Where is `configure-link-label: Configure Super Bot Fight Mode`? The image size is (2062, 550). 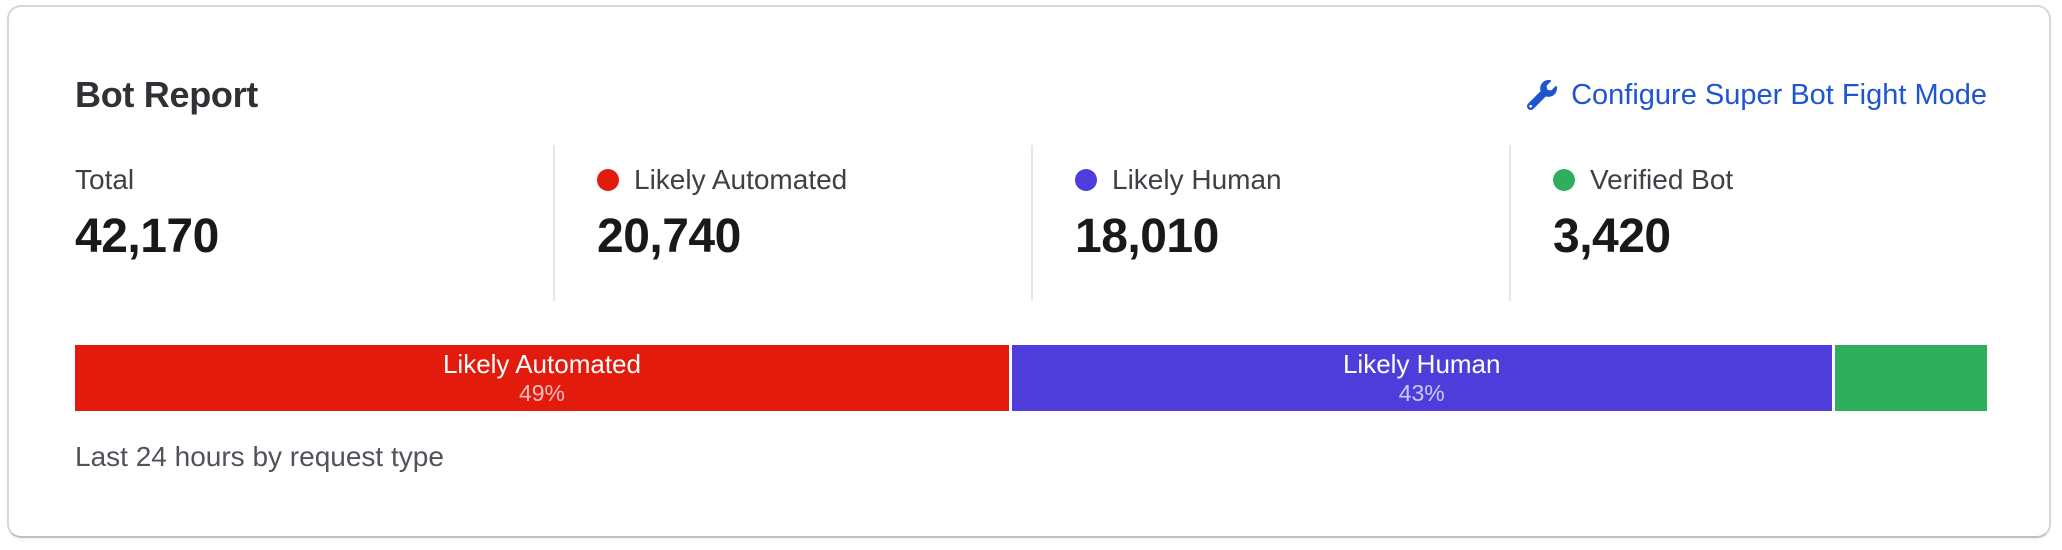 configure-link-label: Configure Super Bot Fight Mode is located at coordinates (1779, 94).